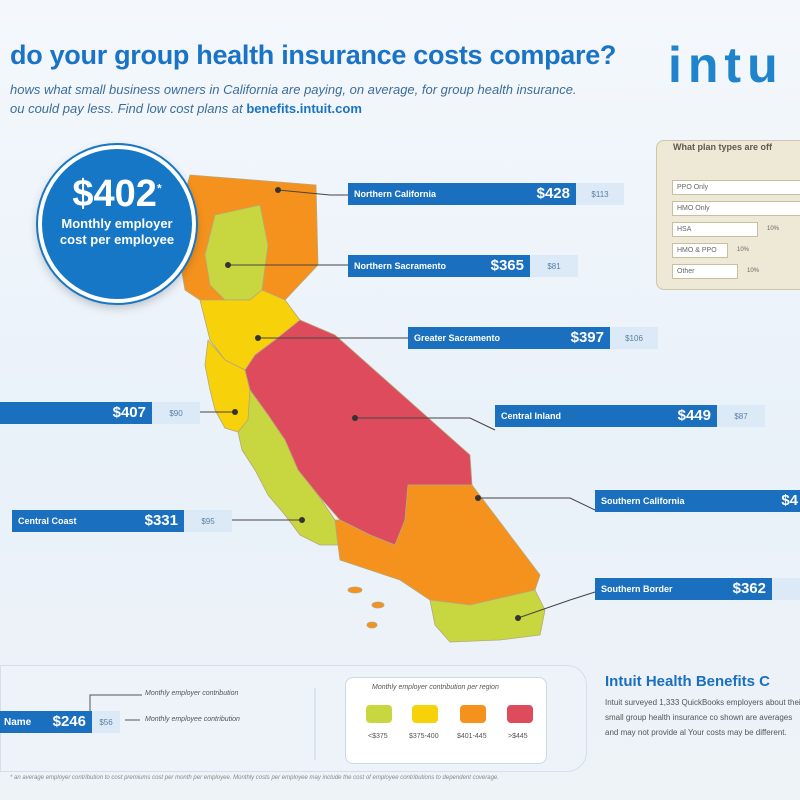  I want to click on region-northern-sacramento, so click(236, 252).